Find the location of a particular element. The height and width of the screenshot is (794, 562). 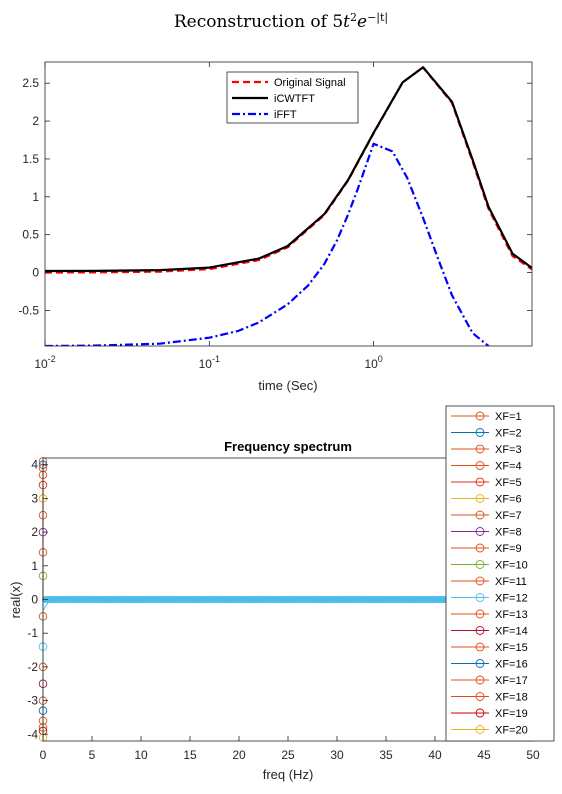

legend-label-12: XF=12 is located at coordinates (511, 599).